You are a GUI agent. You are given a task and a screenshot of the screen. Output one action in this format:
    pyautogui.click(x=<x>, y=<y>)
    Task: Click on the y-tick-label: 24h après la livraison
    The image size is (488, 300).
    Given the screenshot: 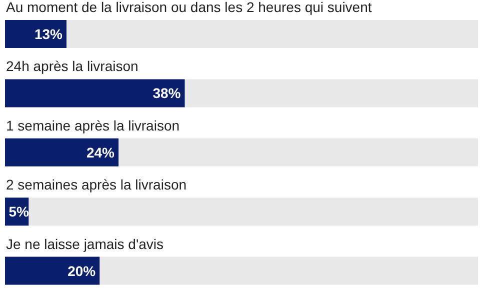 What is the action you would take?
    pyautogui.click(x=72, y=66)
    